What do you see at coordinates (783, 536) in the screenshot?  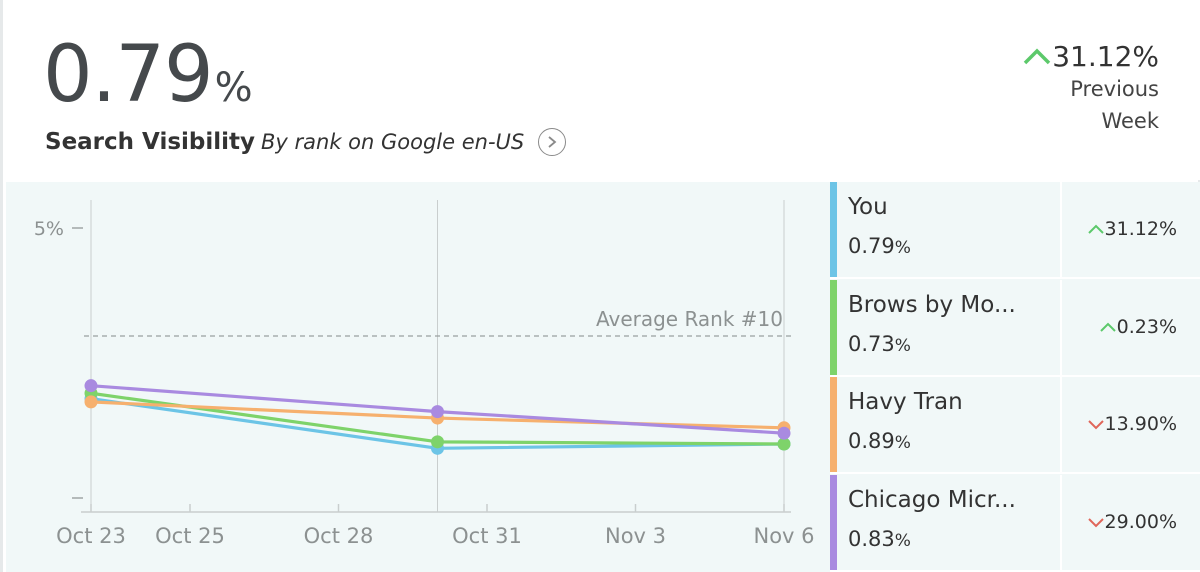 I see `x-tick-label: Nov 6` at bounding box center [783, 536].